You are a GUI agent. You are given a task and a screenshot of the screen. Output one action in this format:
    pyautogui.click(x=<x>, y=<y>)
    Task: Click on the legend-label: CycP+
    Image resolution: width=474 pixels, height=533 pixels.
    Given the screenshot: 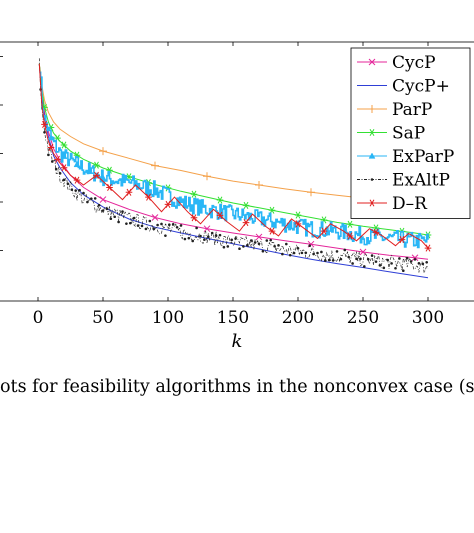 What is the action you would take?
    pyautogui.click(x=421, y=87)
    